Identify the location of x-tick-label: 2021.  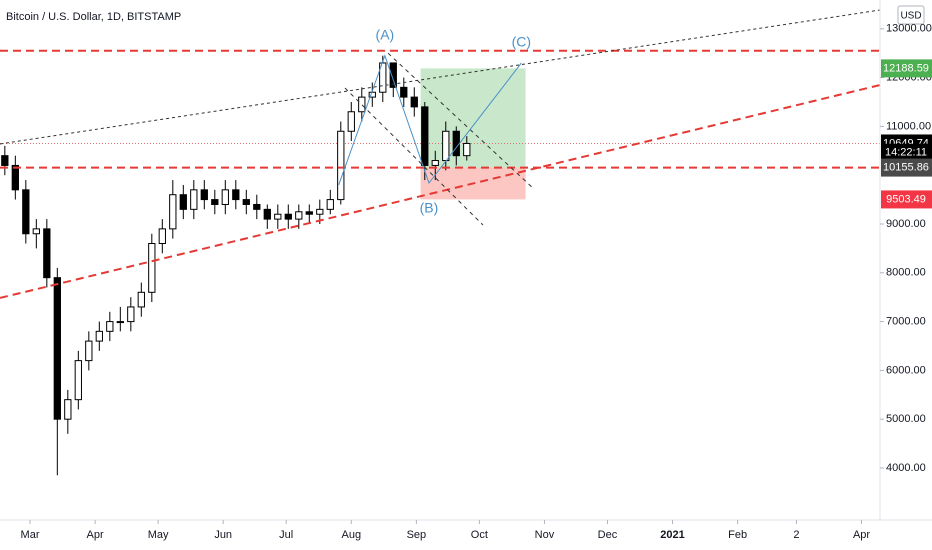
(672, 535).